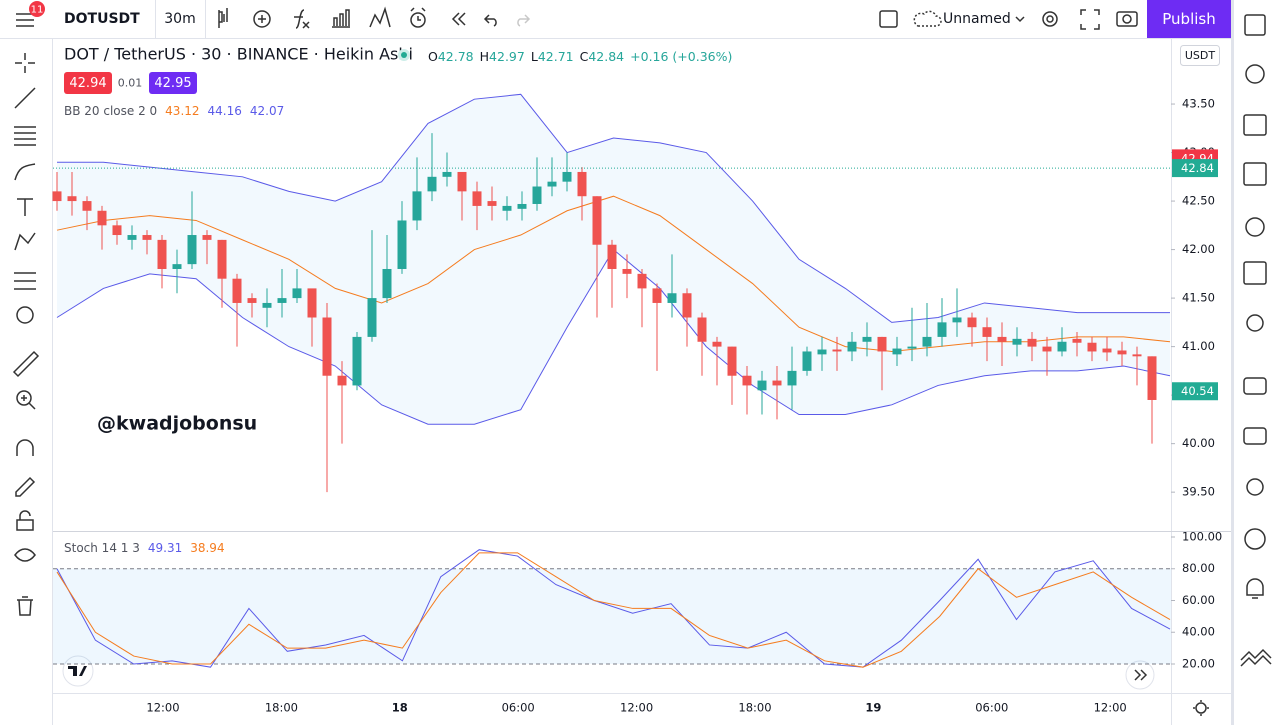  What do you see at coordinates (25, 207) in the screenshot?
I see `text-tool` at bounding box center [25, 207].